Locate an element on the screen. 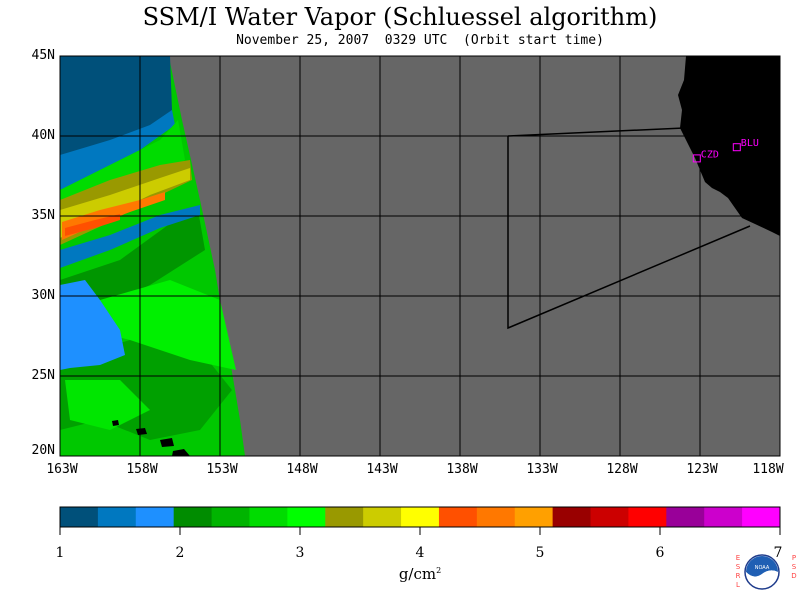 This screenshot has height=600, width=800. colorbar-unit: g/cm2 is located at coordinates (420, 574).